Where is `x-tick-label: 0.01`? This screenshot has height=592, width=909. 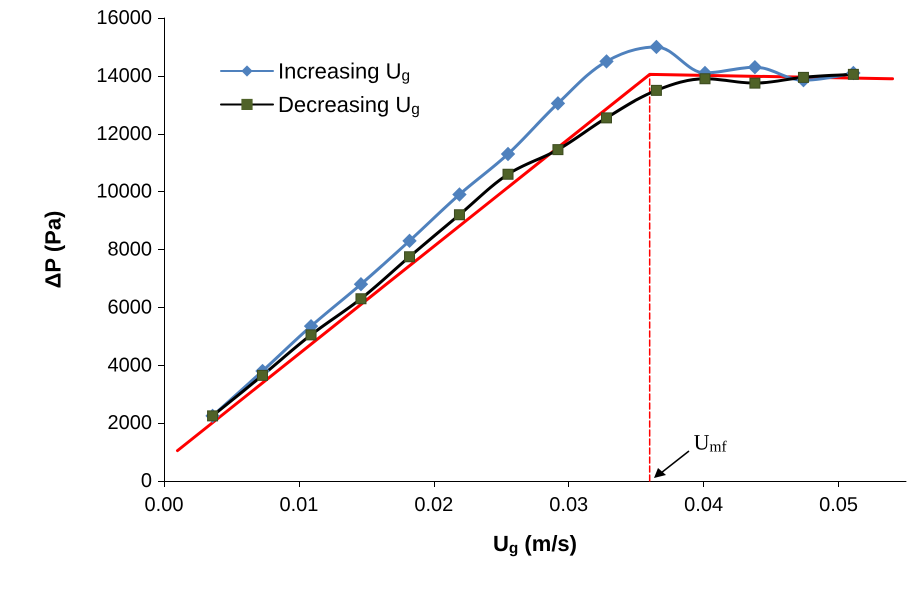
x-tick-label: 0.01 is located at coordinates (298, 505).